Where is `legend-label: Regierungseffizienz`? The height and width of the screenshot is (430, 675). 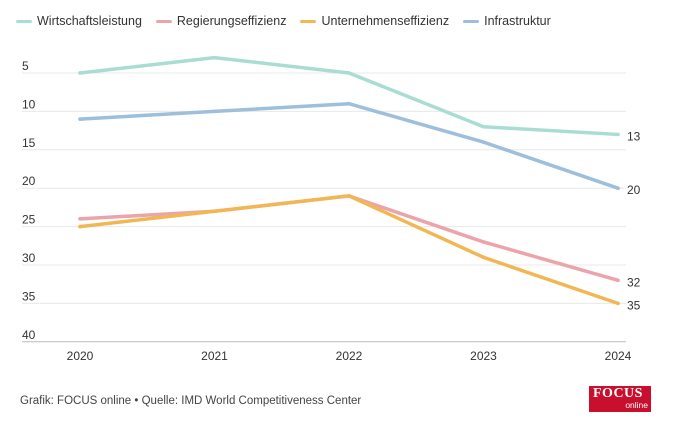 legend-label: Regierungseffizienz is located at coordinates (231, 21).